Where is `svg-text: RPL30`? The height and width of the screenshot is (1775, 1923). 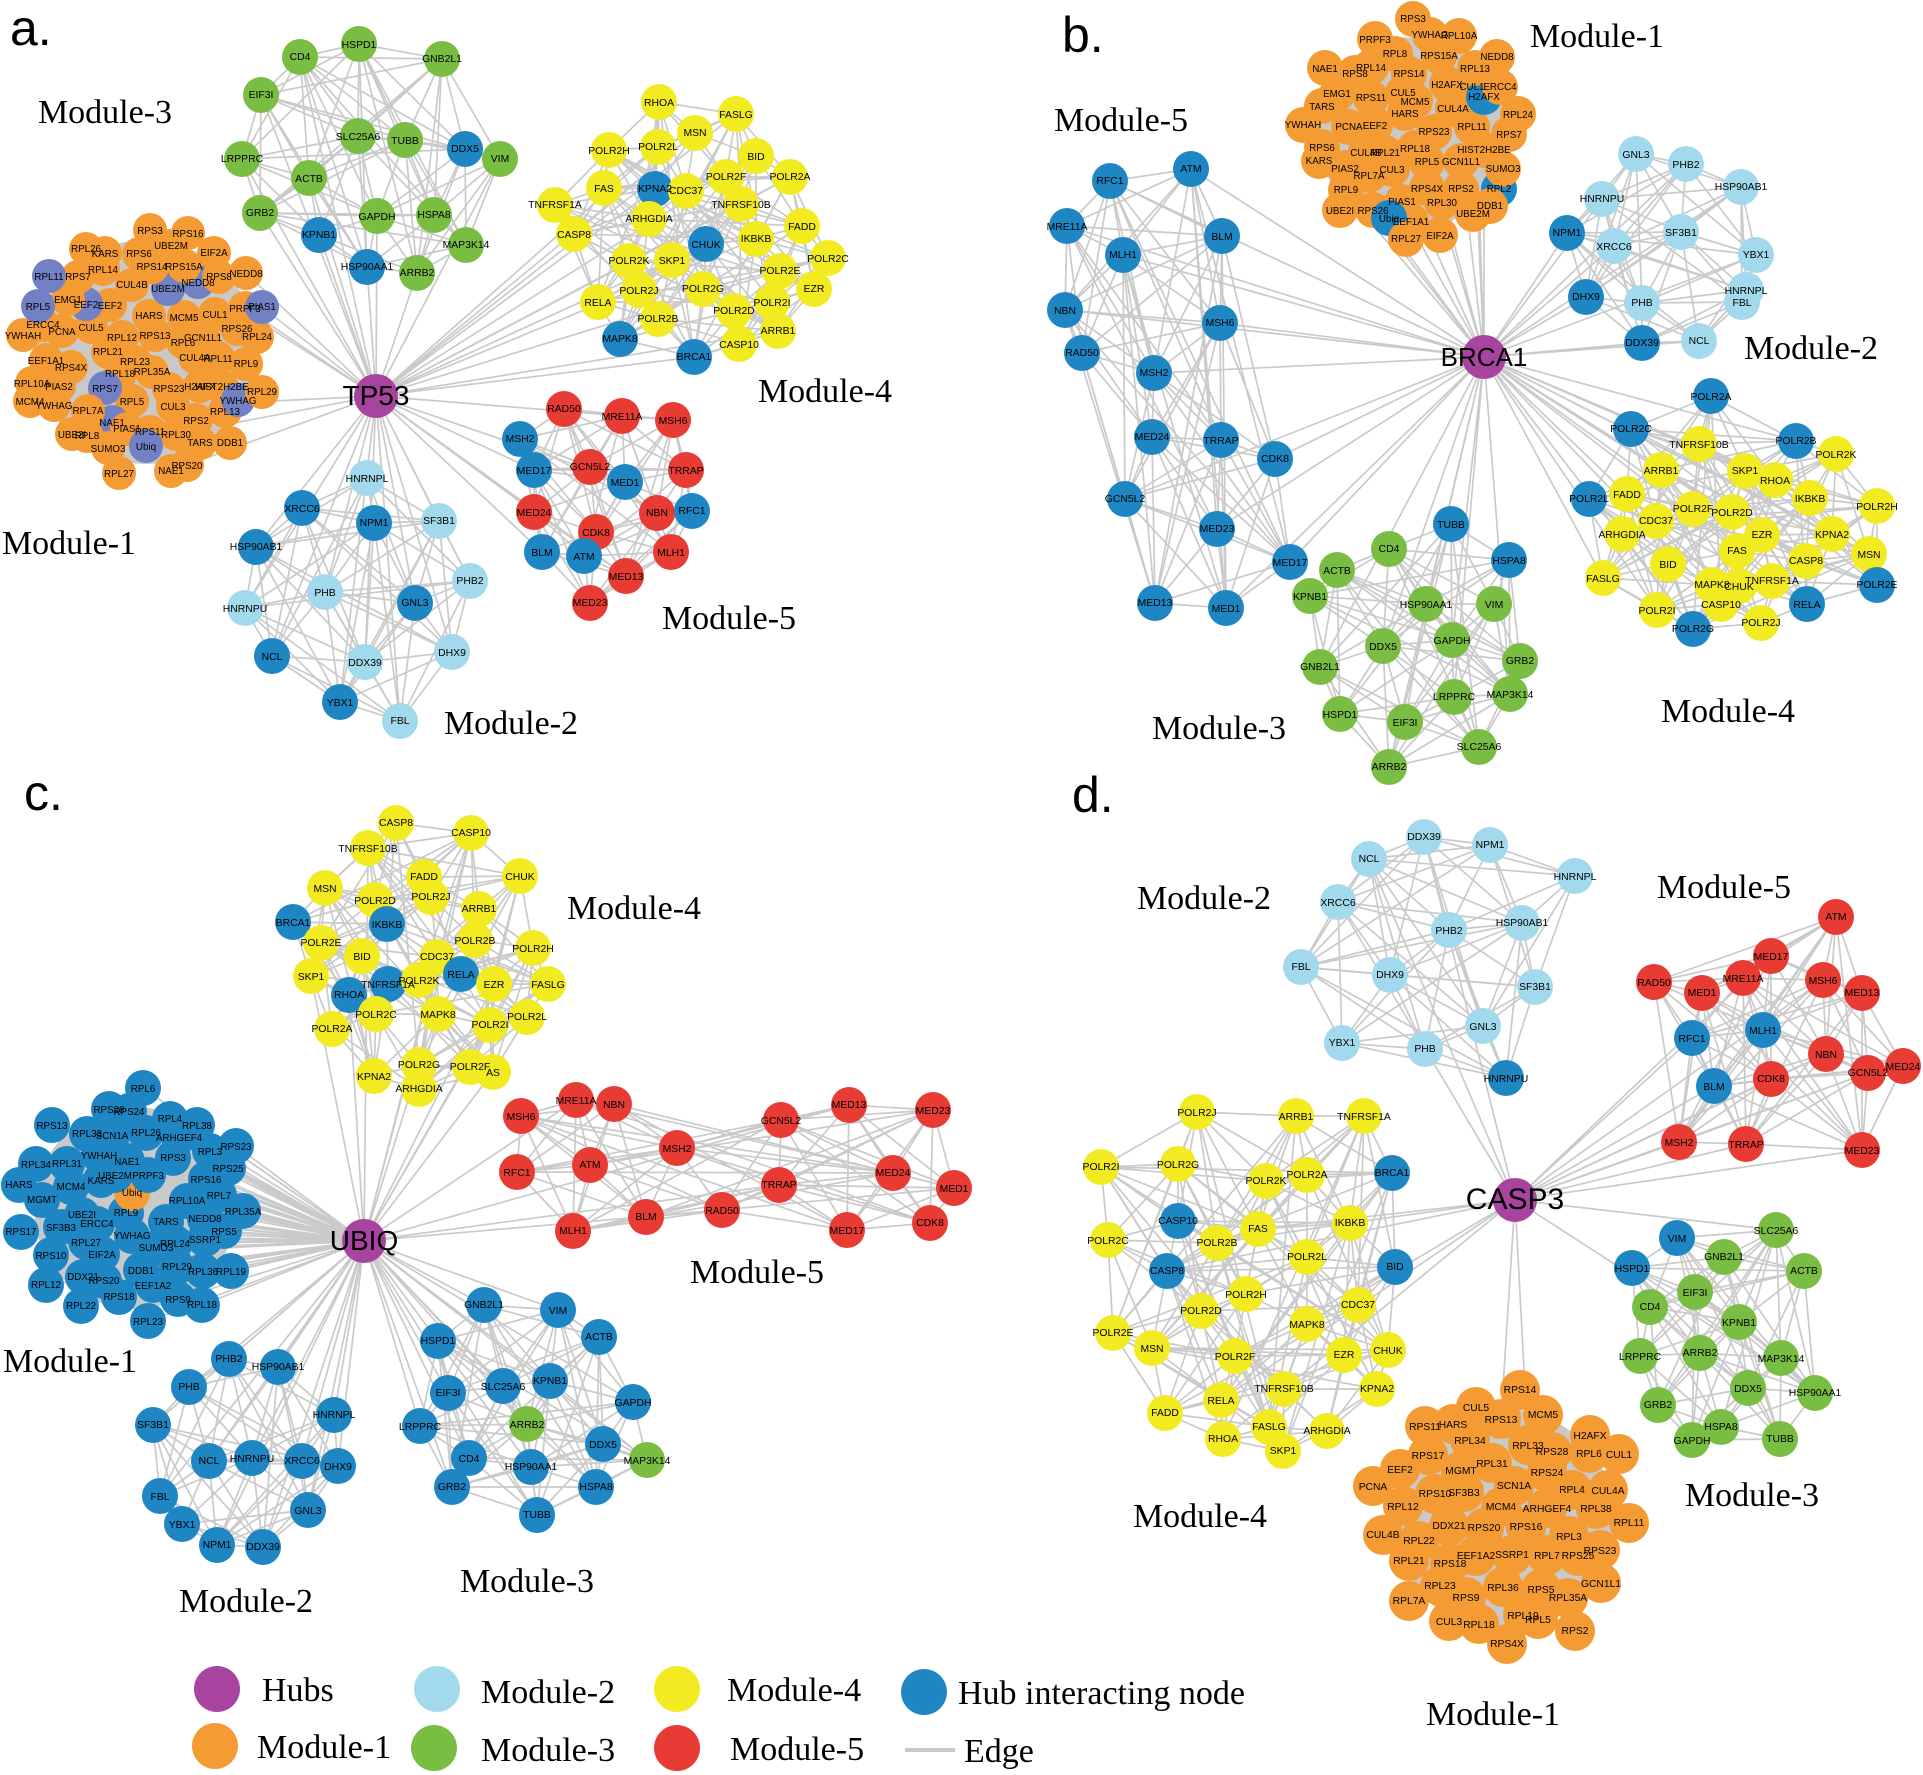 svg-text: RPL30 is located at coordinates (176, 435).